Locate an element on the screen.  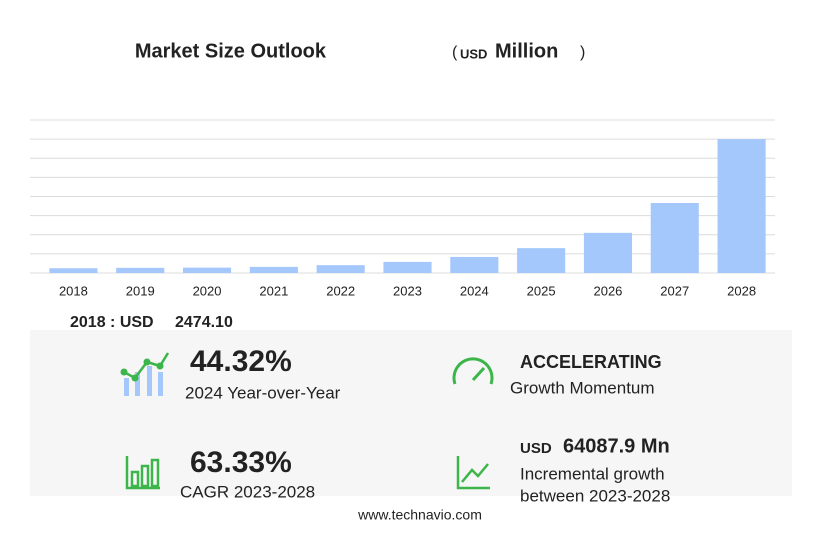
increment-label-2: between 2023-2028 is located at coordinates (595, 495).